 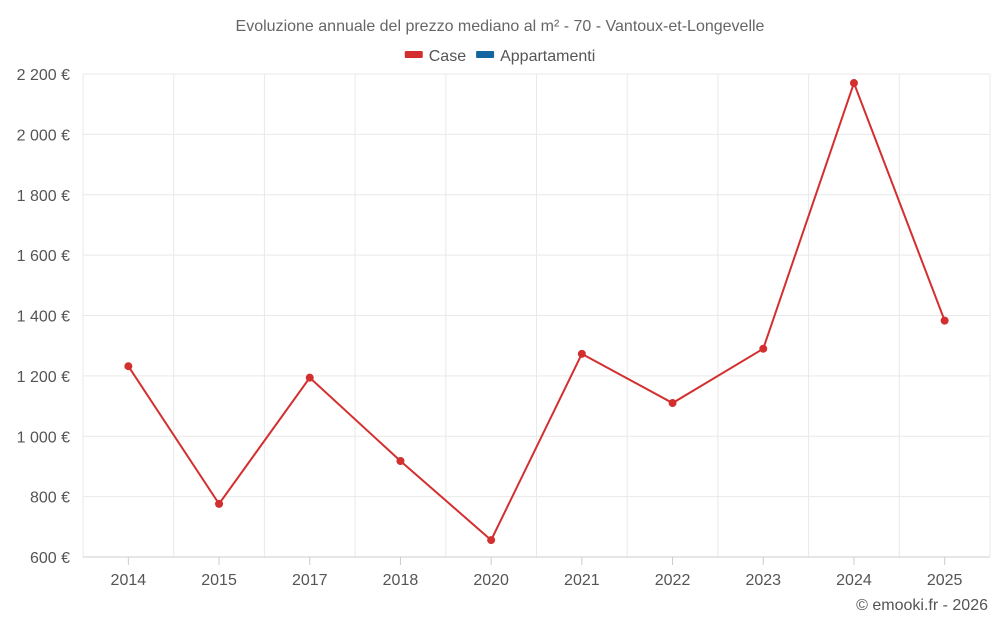 I want to click on y-tick-label: 1 000 €, so click(x=43, y=437).